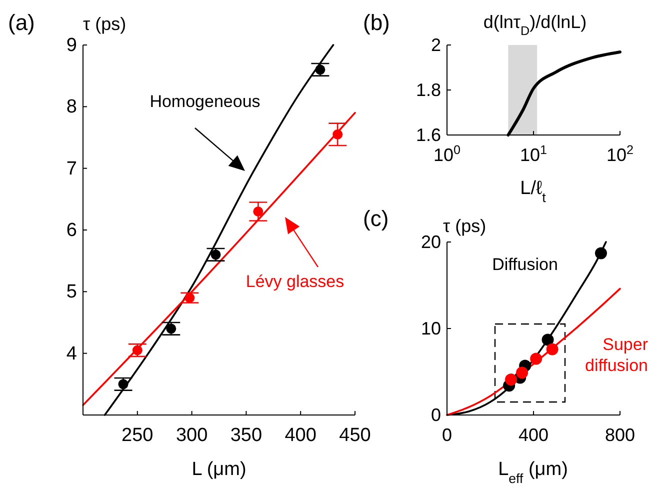 This screenshot has height=485, width=652. What do you see at coordinates (430, 242) in the screenshot?
I see `y-tick-label: 20` at bounding box center [430, 242].